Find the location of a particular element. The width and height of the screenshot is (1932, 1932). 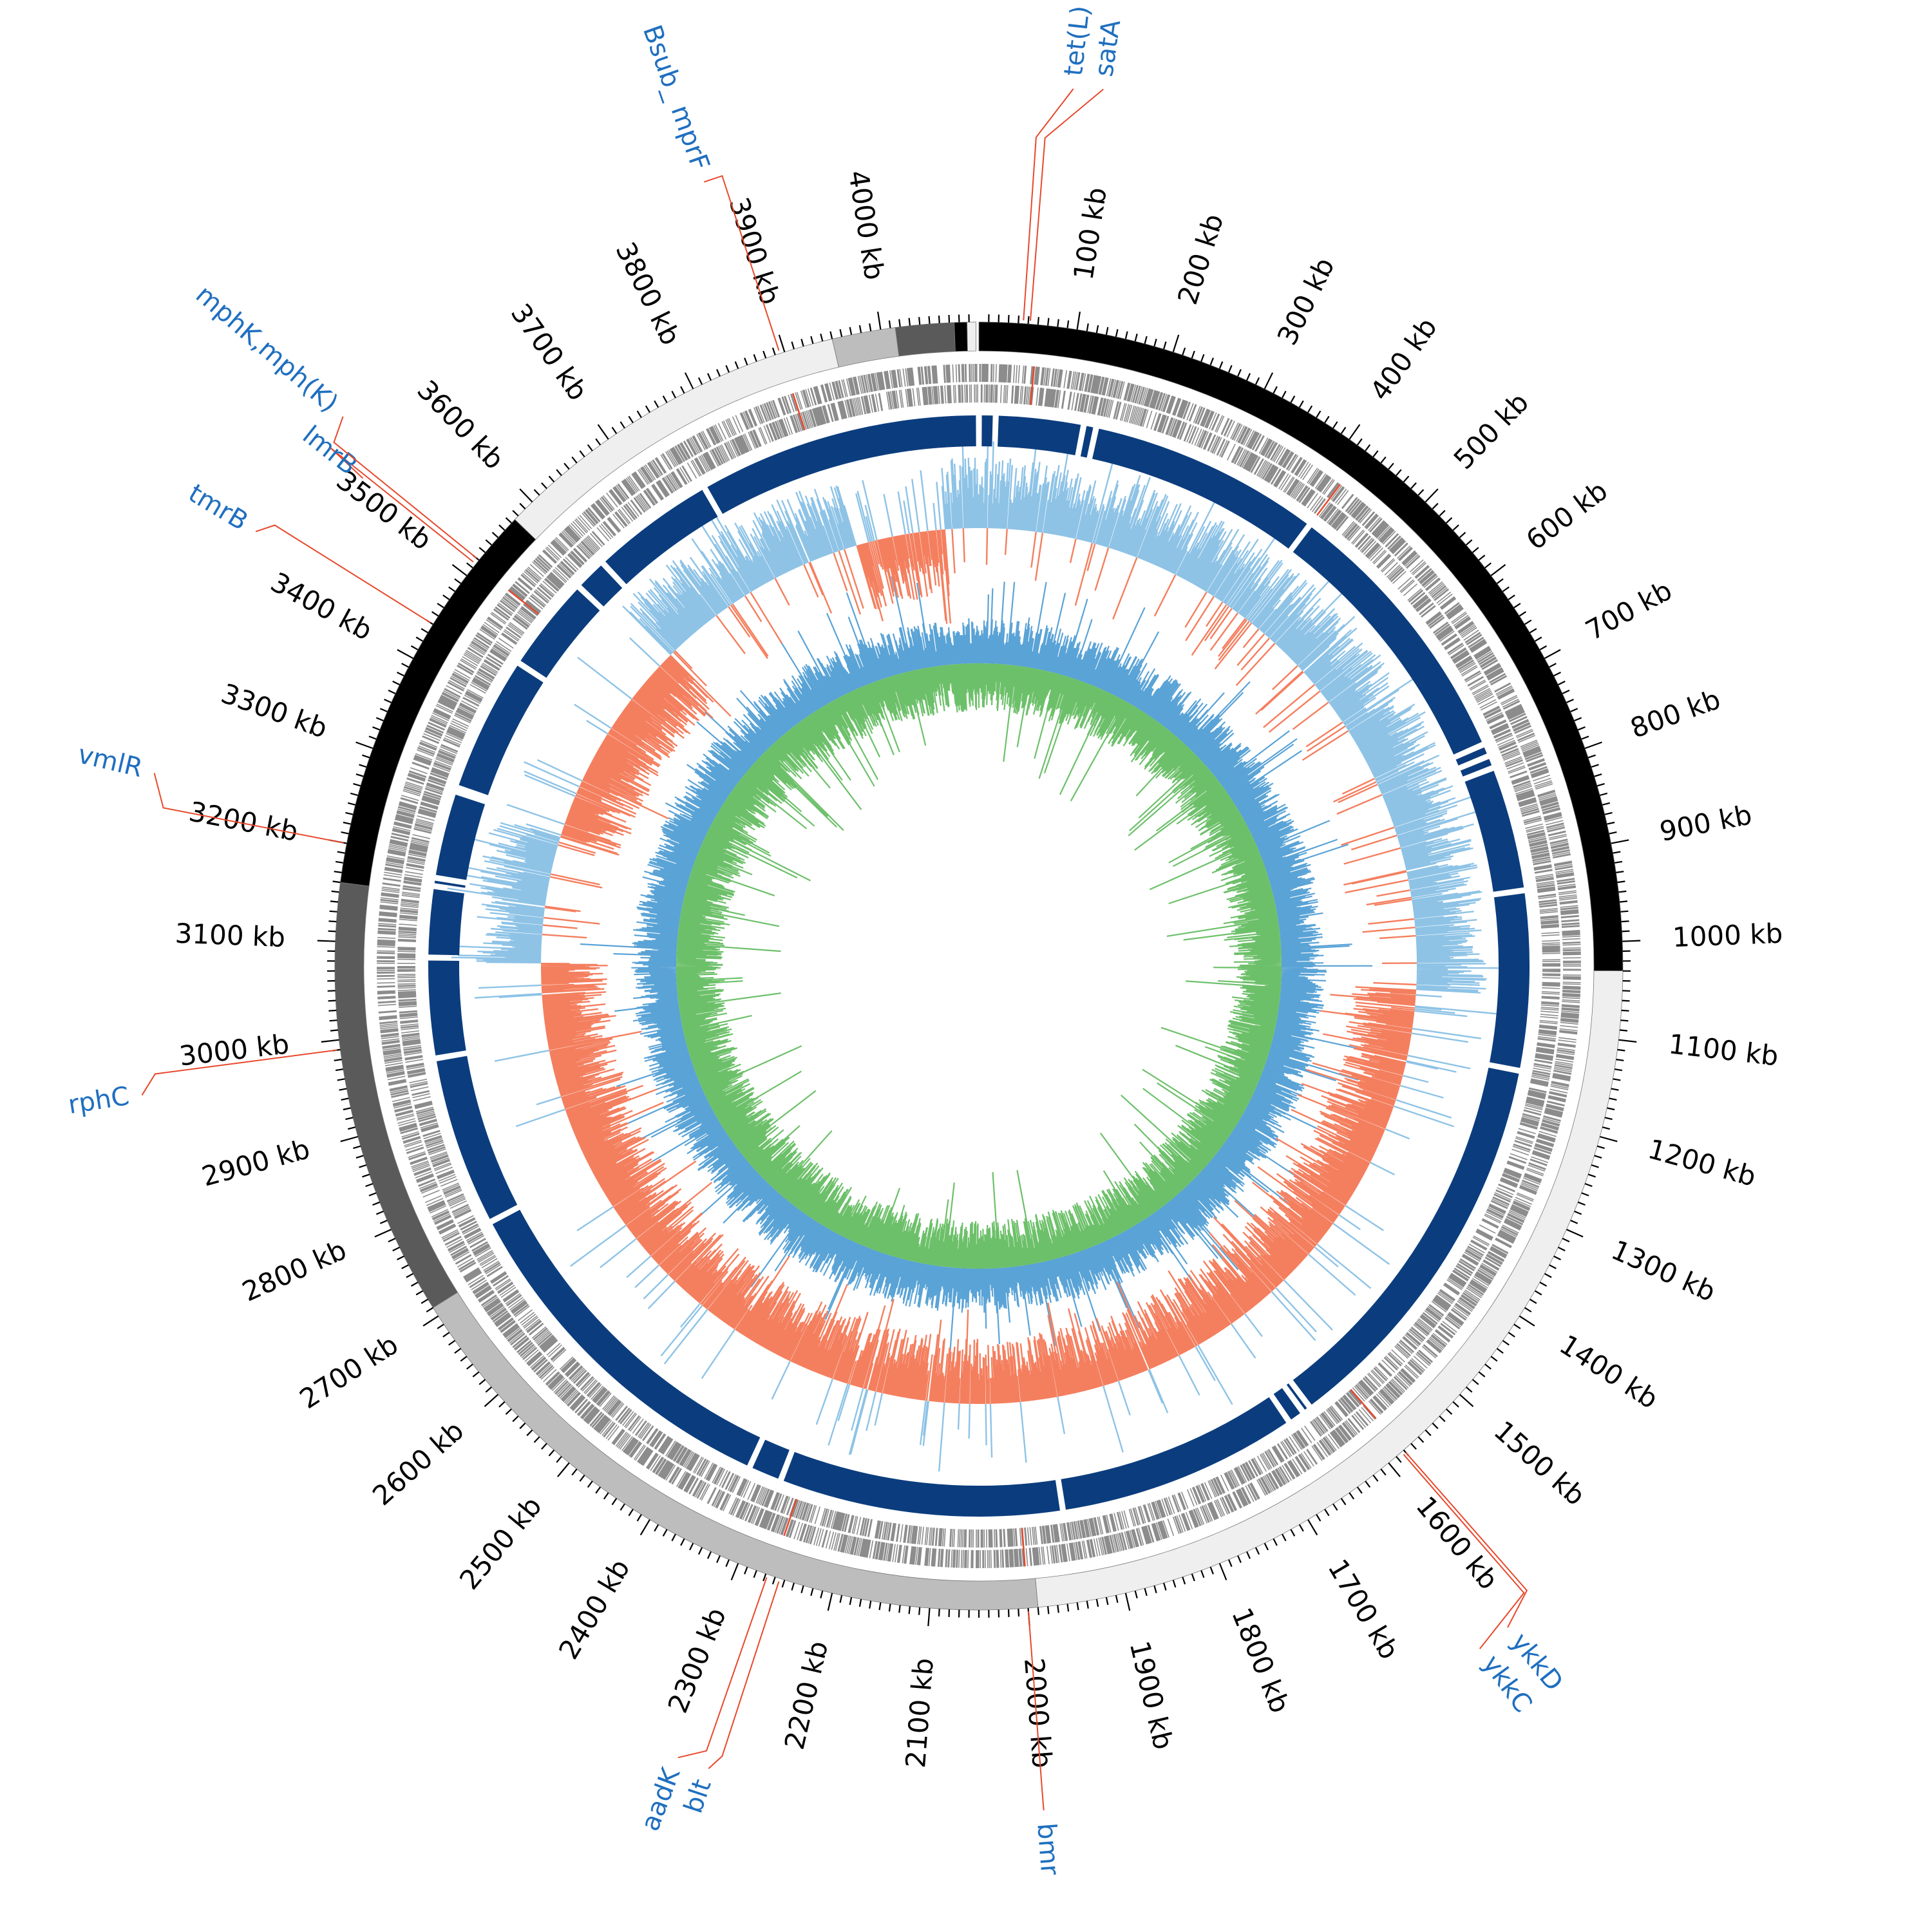

tick-label: 1500 kb is located at coordinates (1539, 1463).